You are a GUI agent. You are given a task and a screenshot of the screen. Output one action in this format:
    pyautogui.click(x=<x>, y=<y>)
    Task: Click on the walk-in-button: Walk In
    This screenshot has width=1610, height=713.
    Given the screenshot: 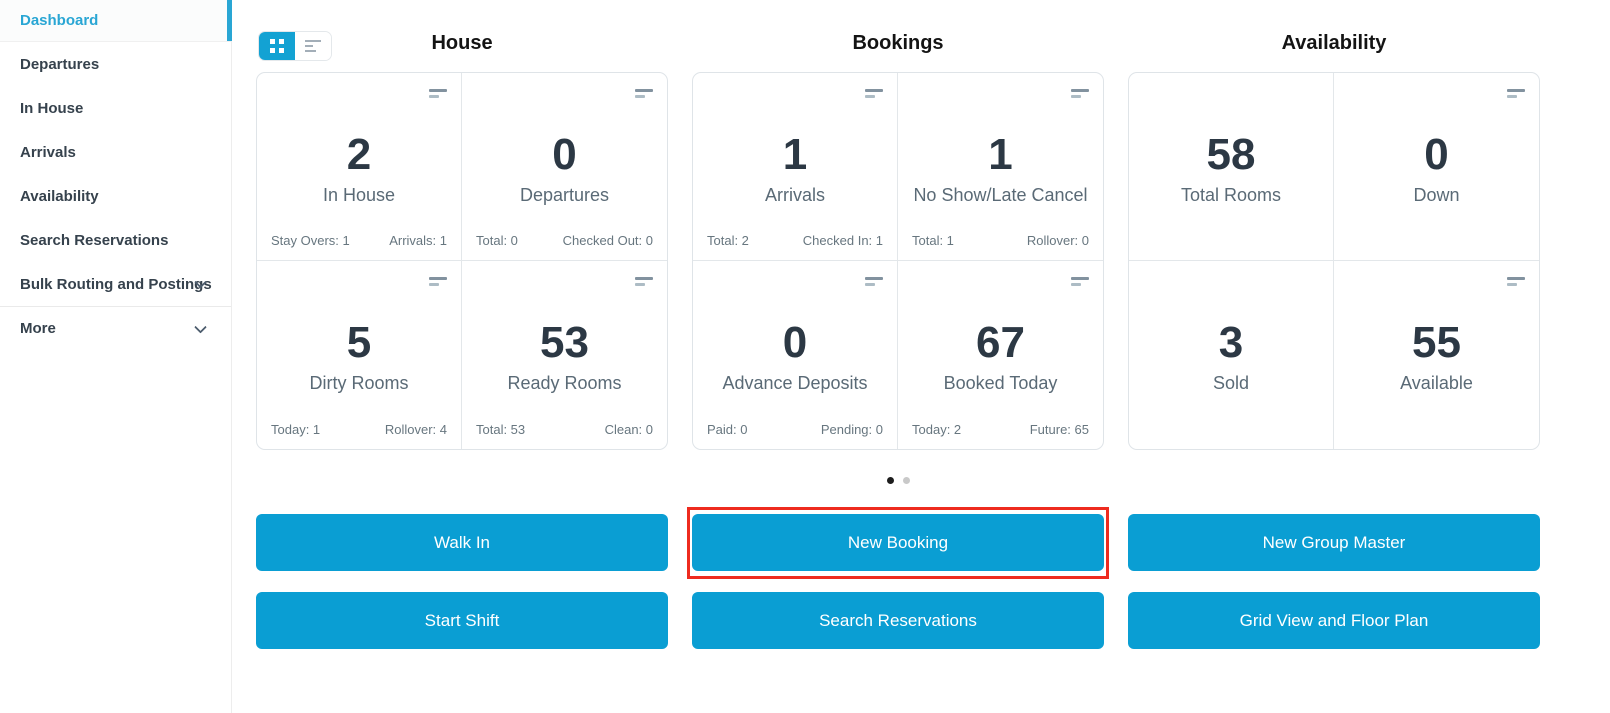 What is the action you would take?
    pyautogui.click(x=462, y=542)
    